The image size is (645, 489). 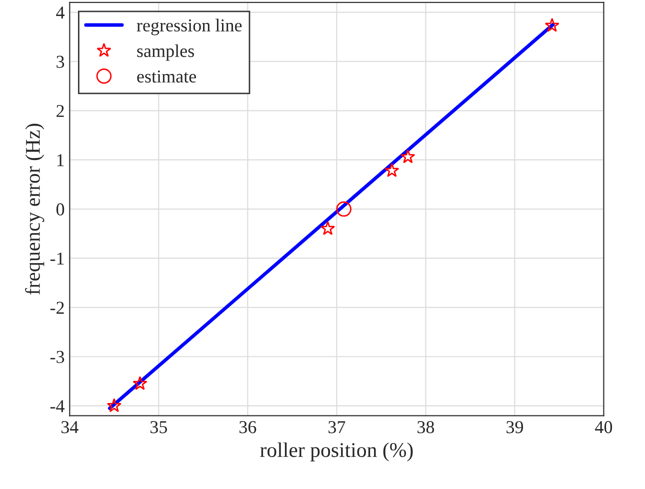 I want to click on y-tick-label: 2, so click(x=60, y=110).